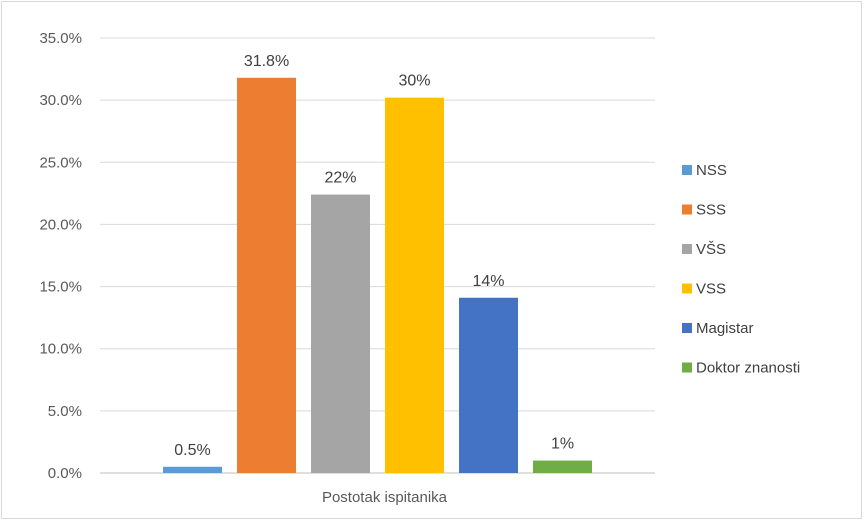  What do you see at coordinates (60, 349) in the screenshot?
I see `y-tick-label: 10.0%` at bounding box center [60, 349].